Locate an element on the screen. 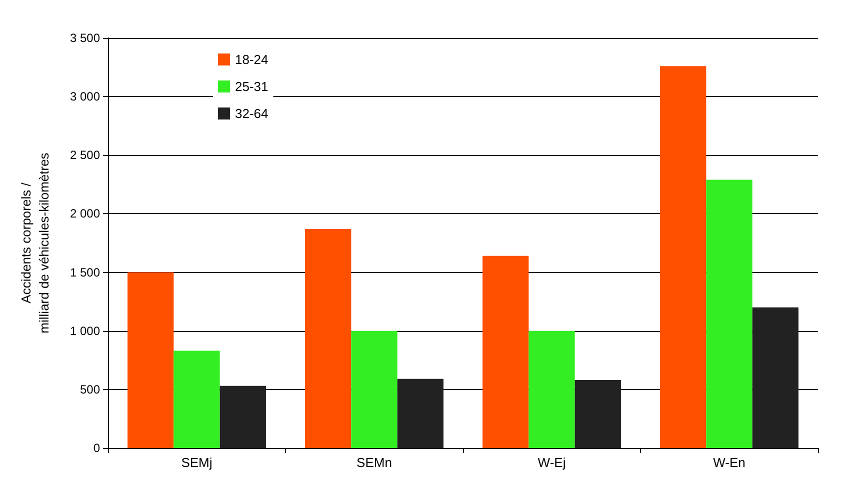  x-tick-label: SEMn is located at coordinates (374, 462).